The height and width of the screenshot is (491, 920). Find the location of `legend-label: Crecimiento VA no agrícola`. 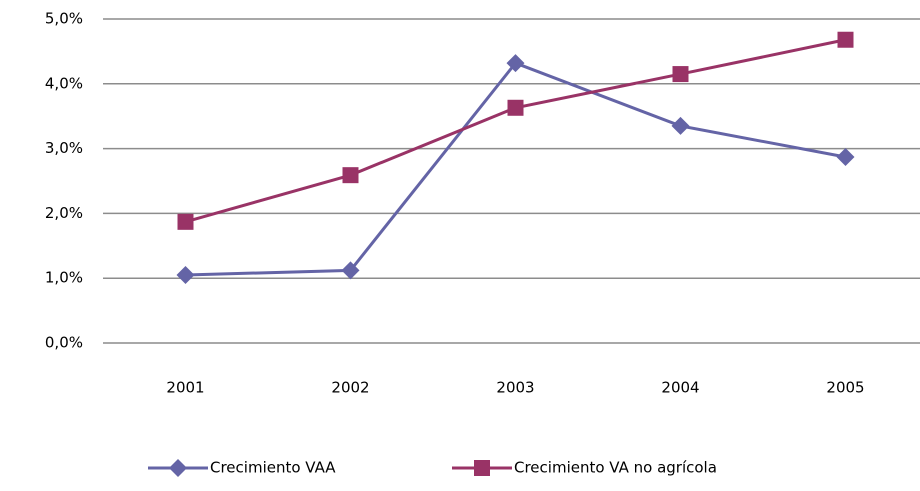

legend-label: Crecimiento VA no agrícola is located at coordinates (615, 468).